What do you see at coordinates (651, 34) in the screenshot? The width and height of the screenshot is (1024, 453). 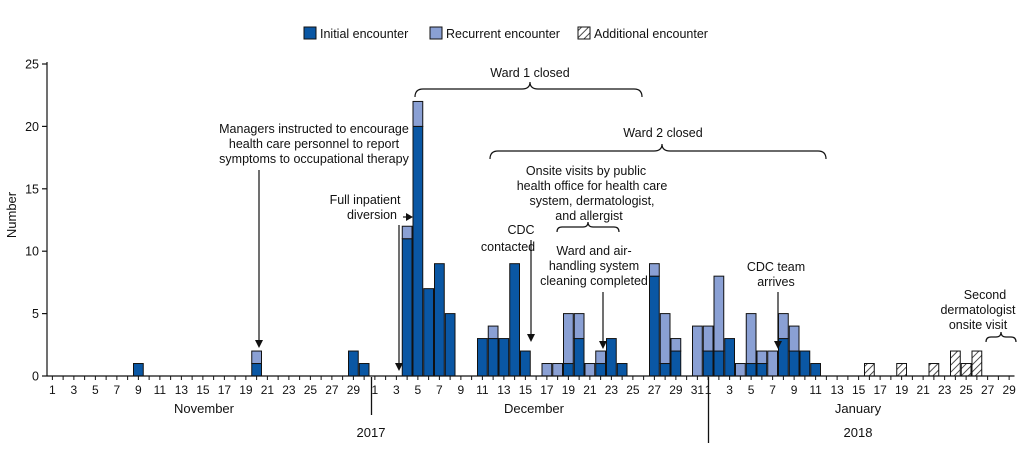 I see `legend-label-additional: Additional encounter` at bounding box center [651, 34].